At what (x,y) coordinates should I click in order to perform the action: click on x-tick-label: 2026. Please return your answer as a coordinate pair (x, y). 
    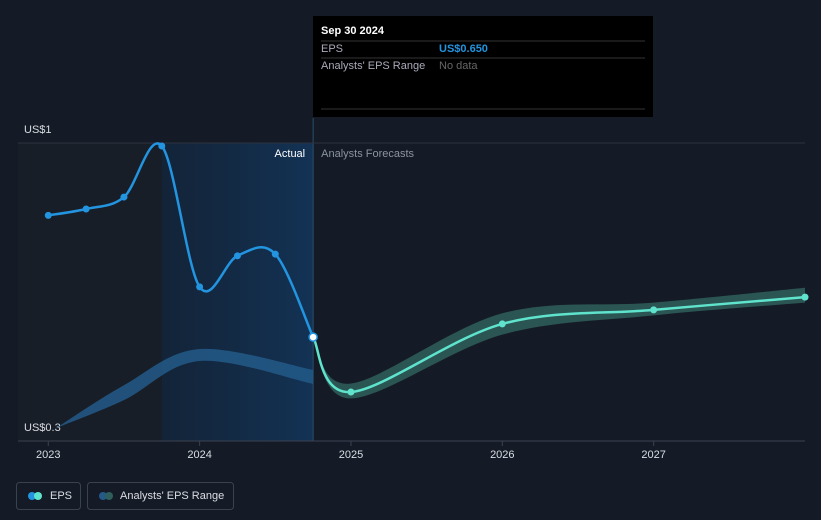
    Looking at the image, I should click on (502, 455).